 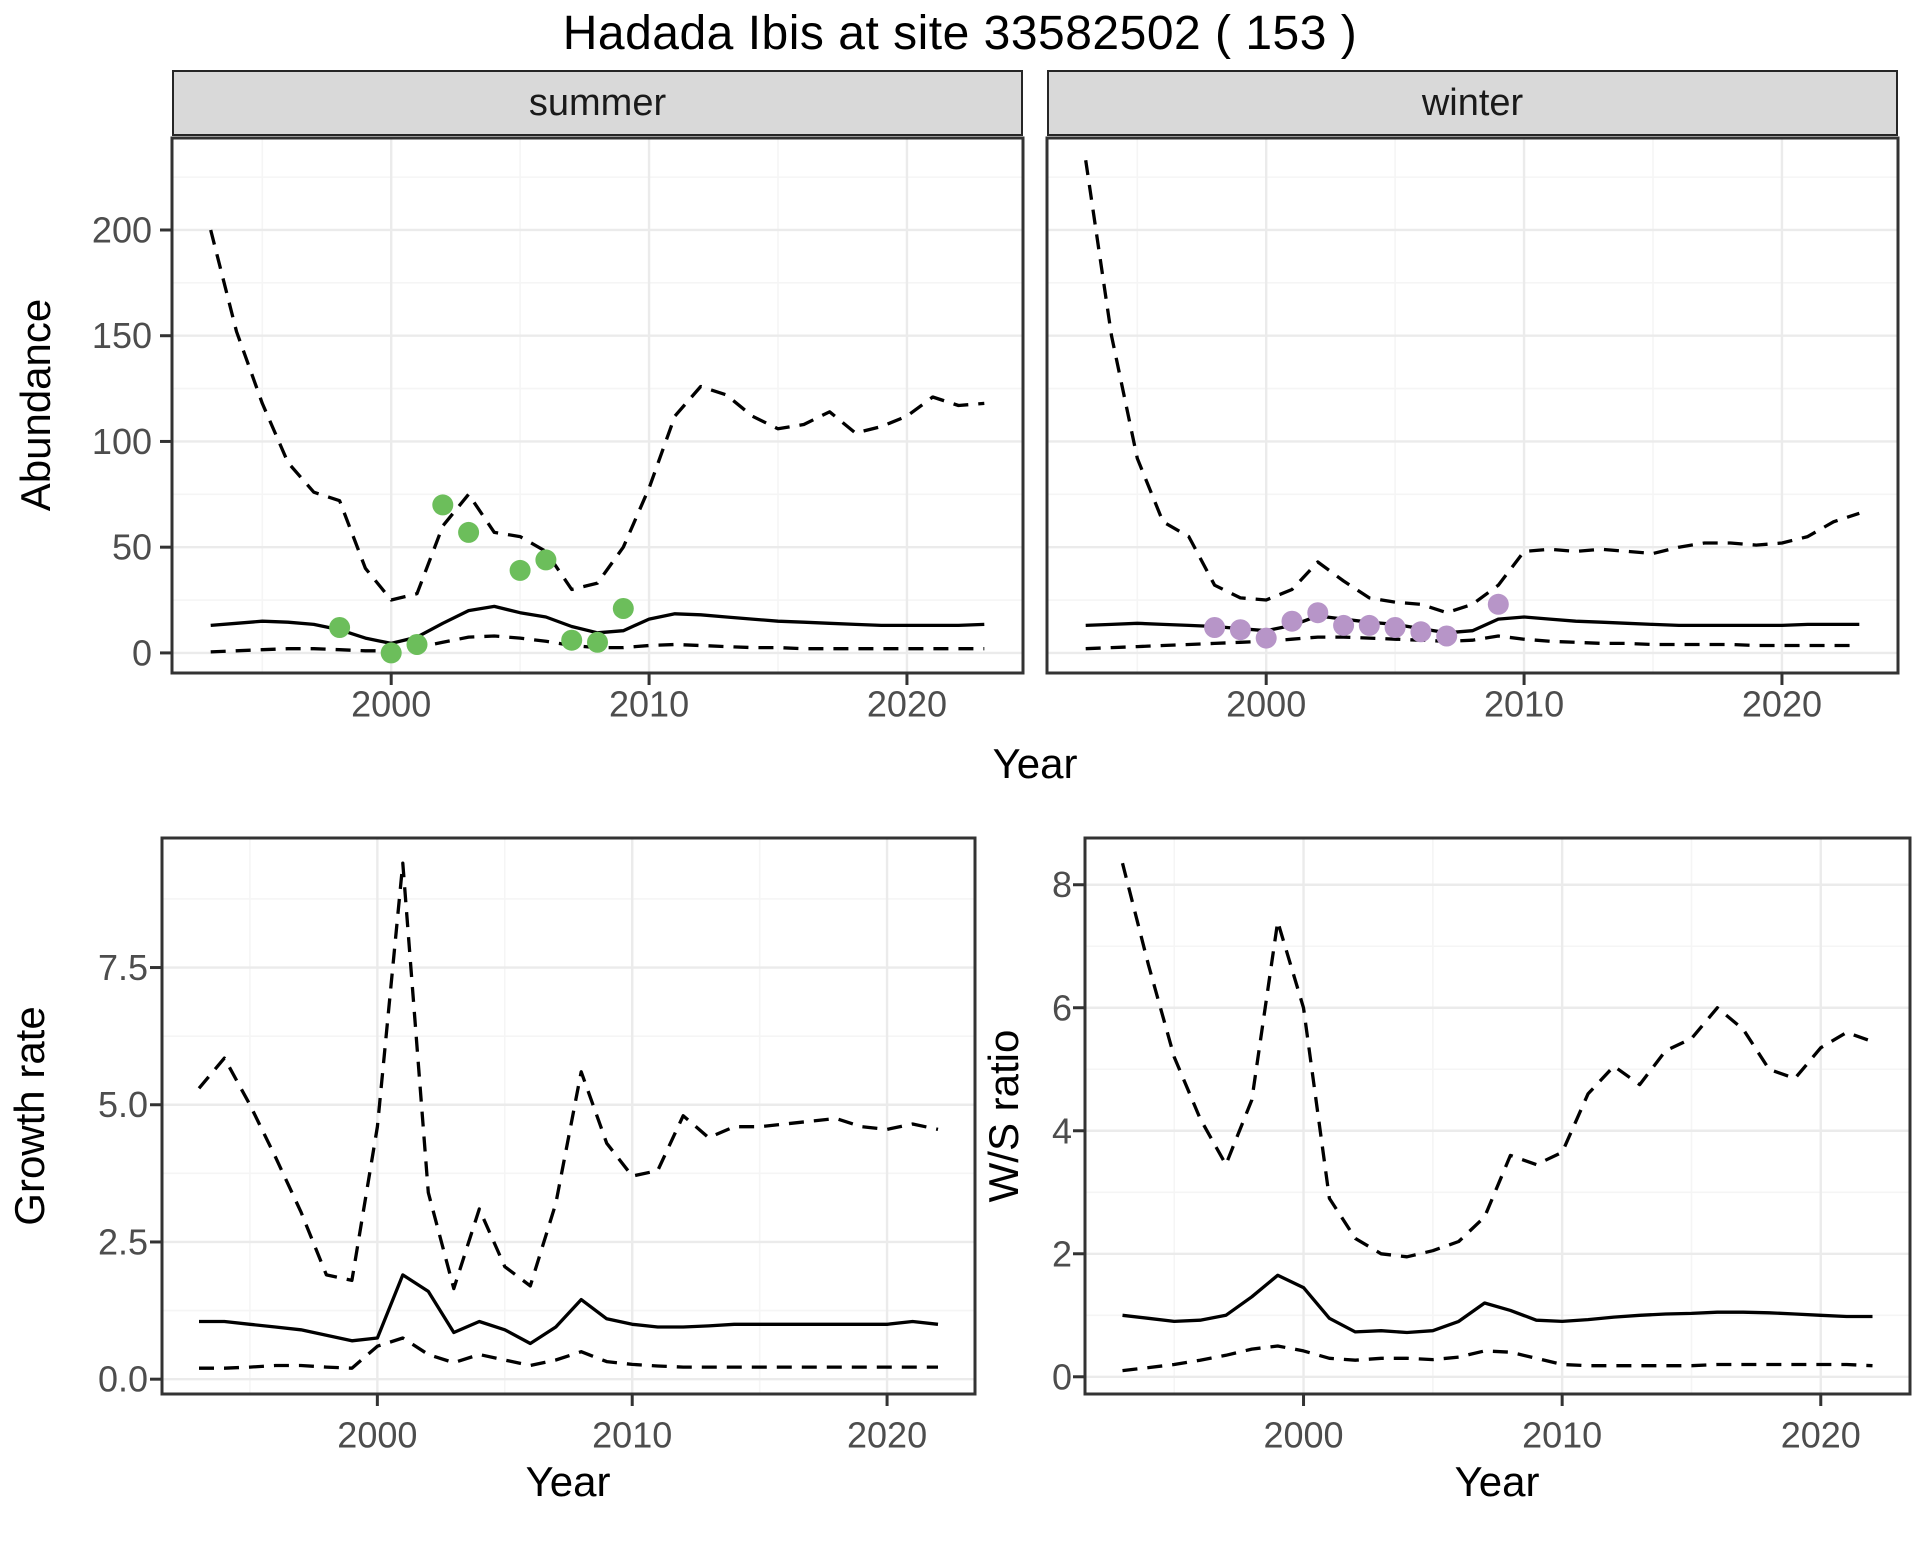 I want to click on facet-label-summer: summer, so click(x=597, y=102).